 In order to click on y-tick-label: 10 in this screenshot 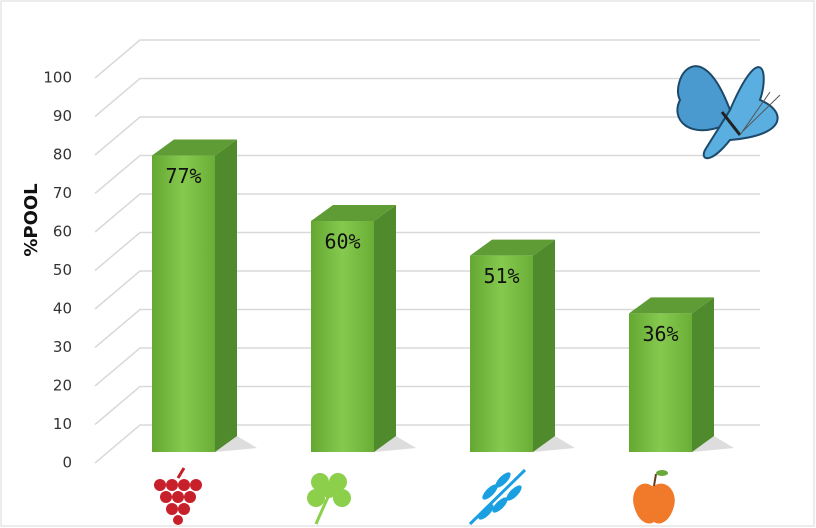, I will do `click(62, 424)`.